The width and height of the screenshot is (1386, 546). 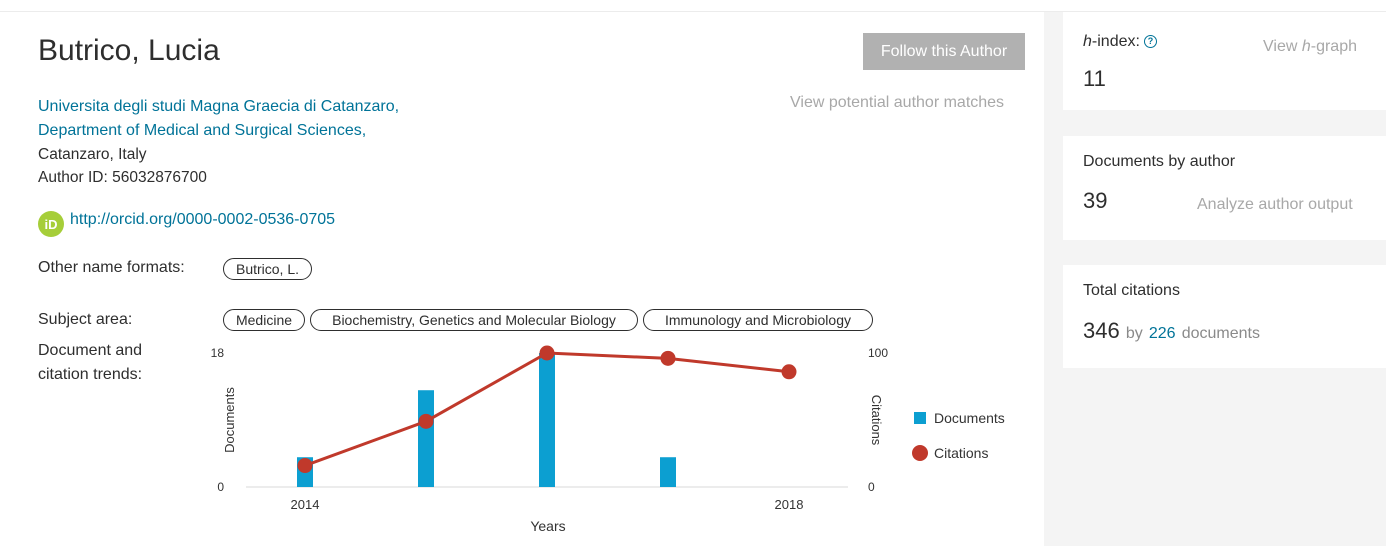 I want to click on y-left-axis-label: Documents, so click(x=229, y=420).